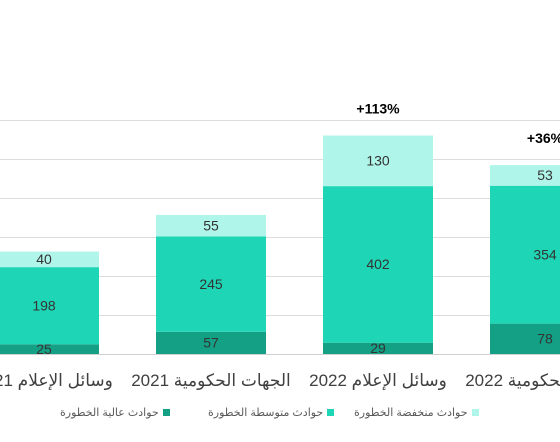  What do you see at coordinates (331, 412) in the screenshot?
I see `legend-swatch-medium` at bounding box center [331, 412].